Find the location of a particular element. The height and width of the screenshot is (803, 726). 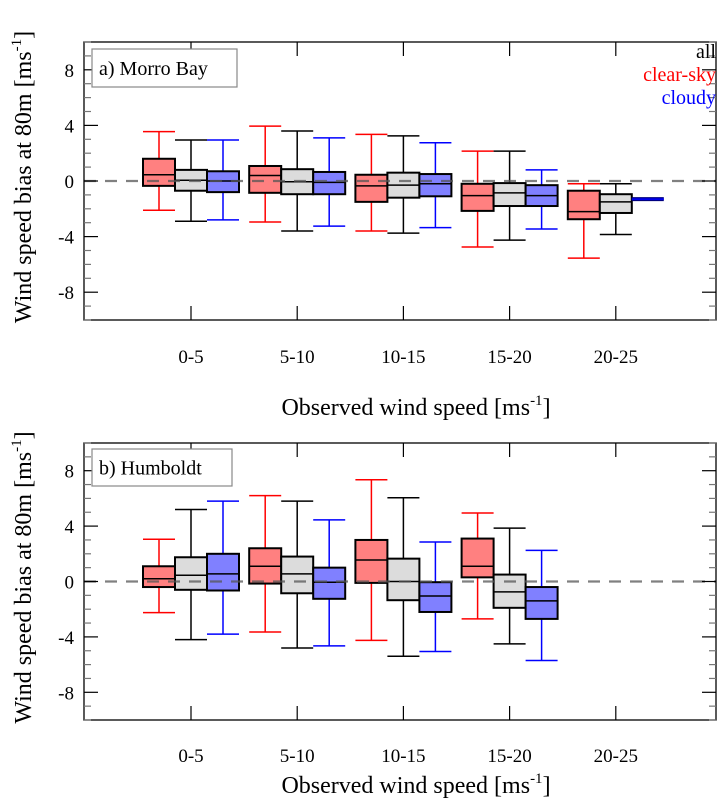

legend-item-all: all is located at coordinates (706, 52).